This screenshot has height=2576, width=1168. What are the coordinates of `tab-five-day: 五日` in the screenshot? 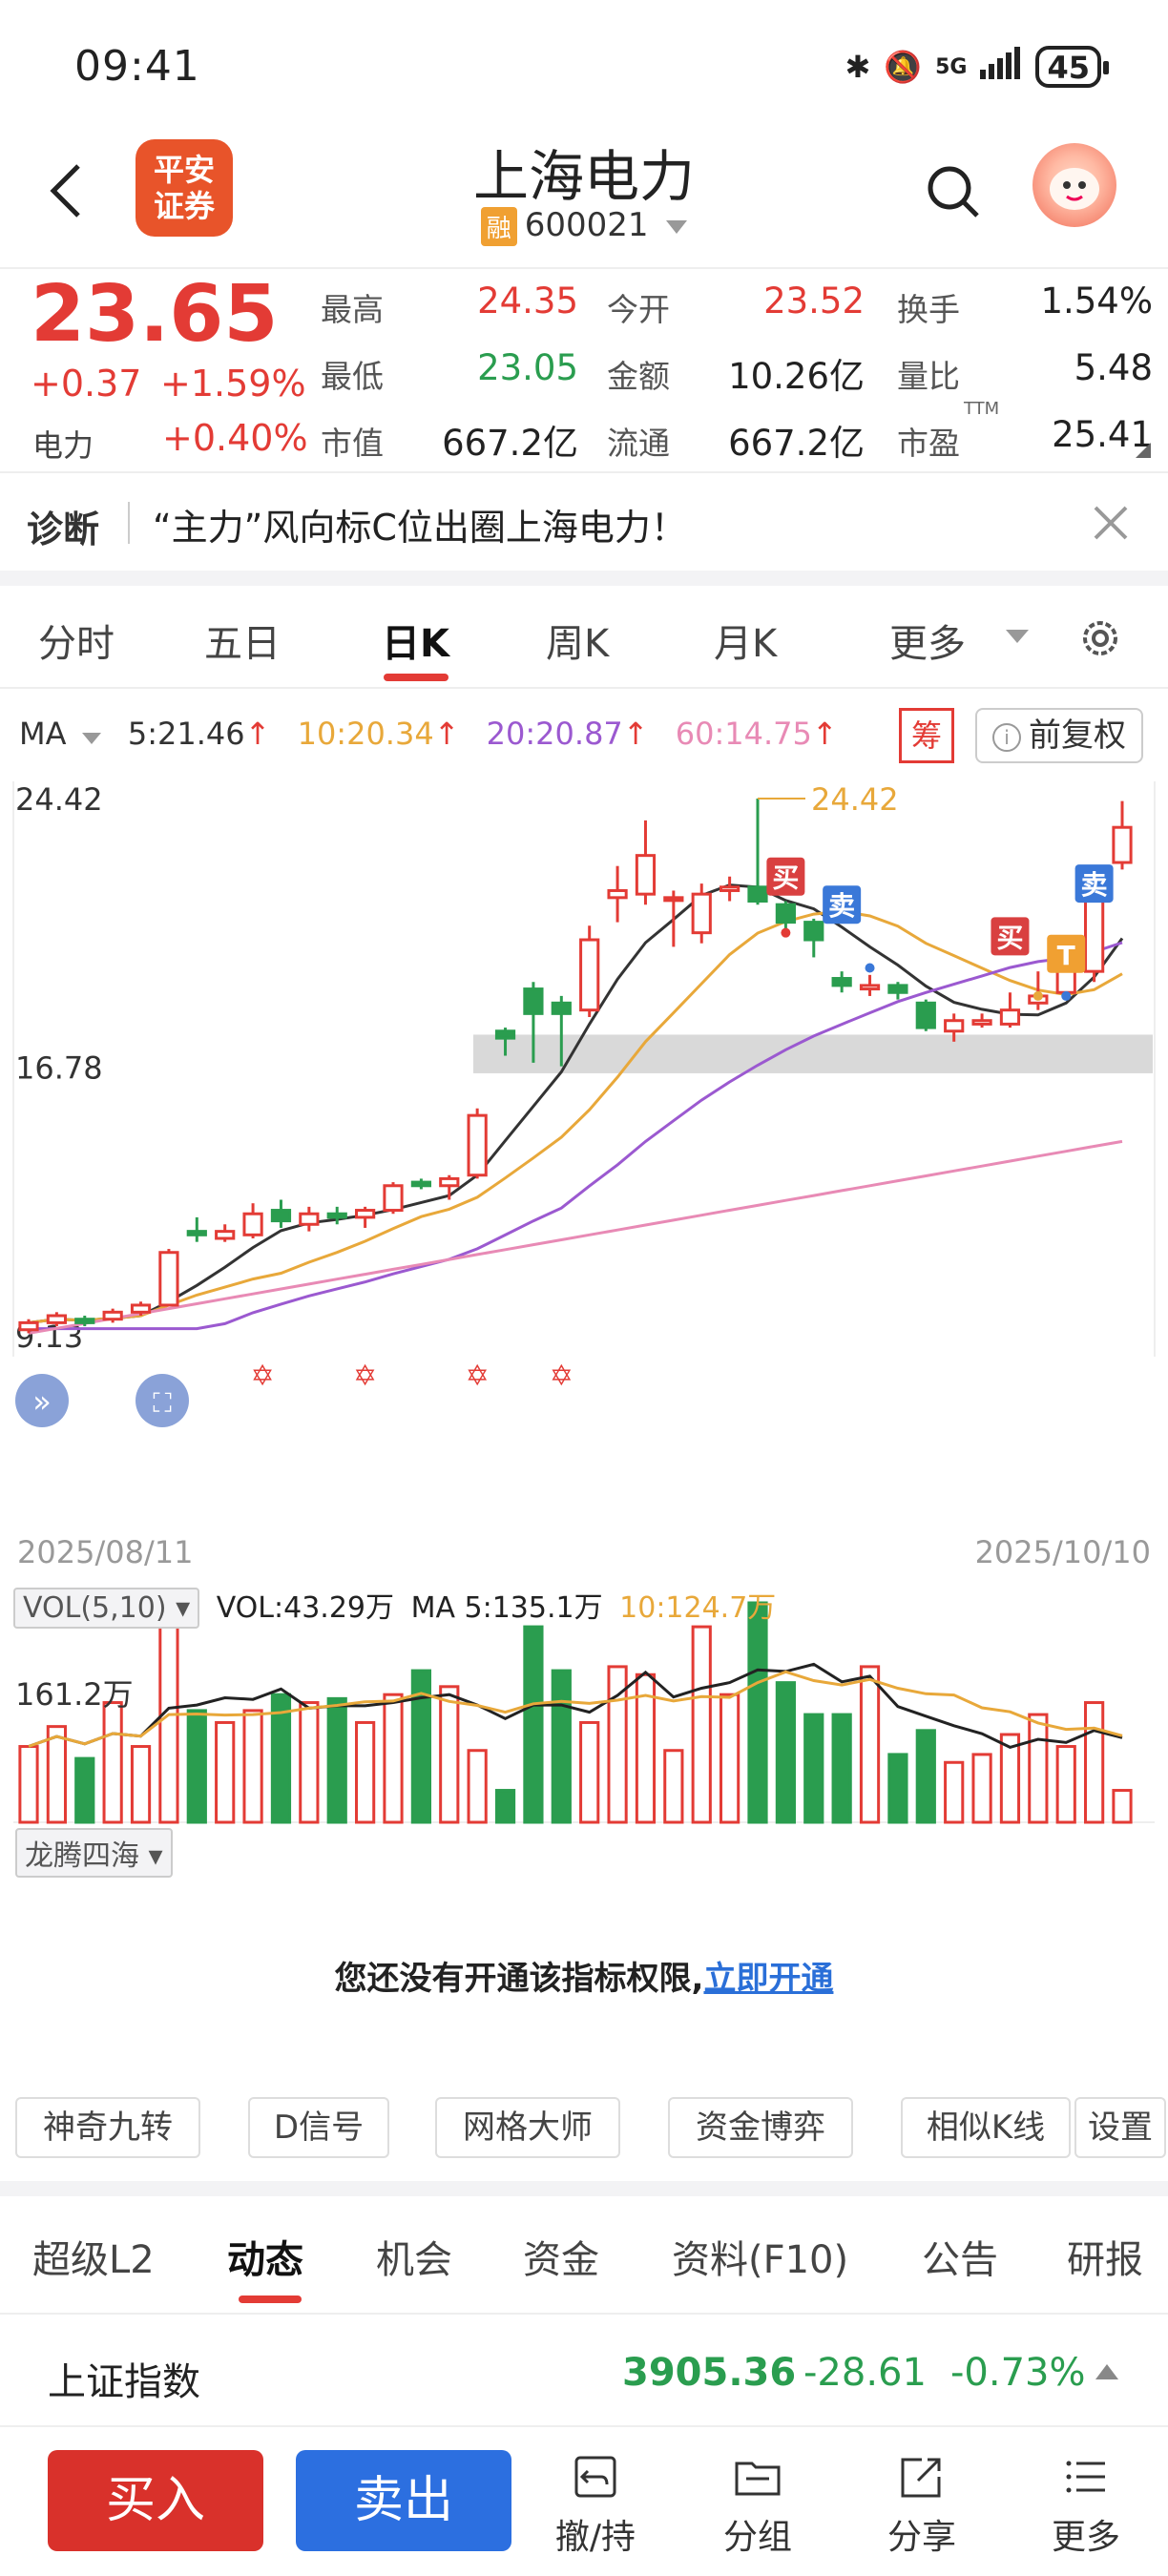 It's located at (243, 644).